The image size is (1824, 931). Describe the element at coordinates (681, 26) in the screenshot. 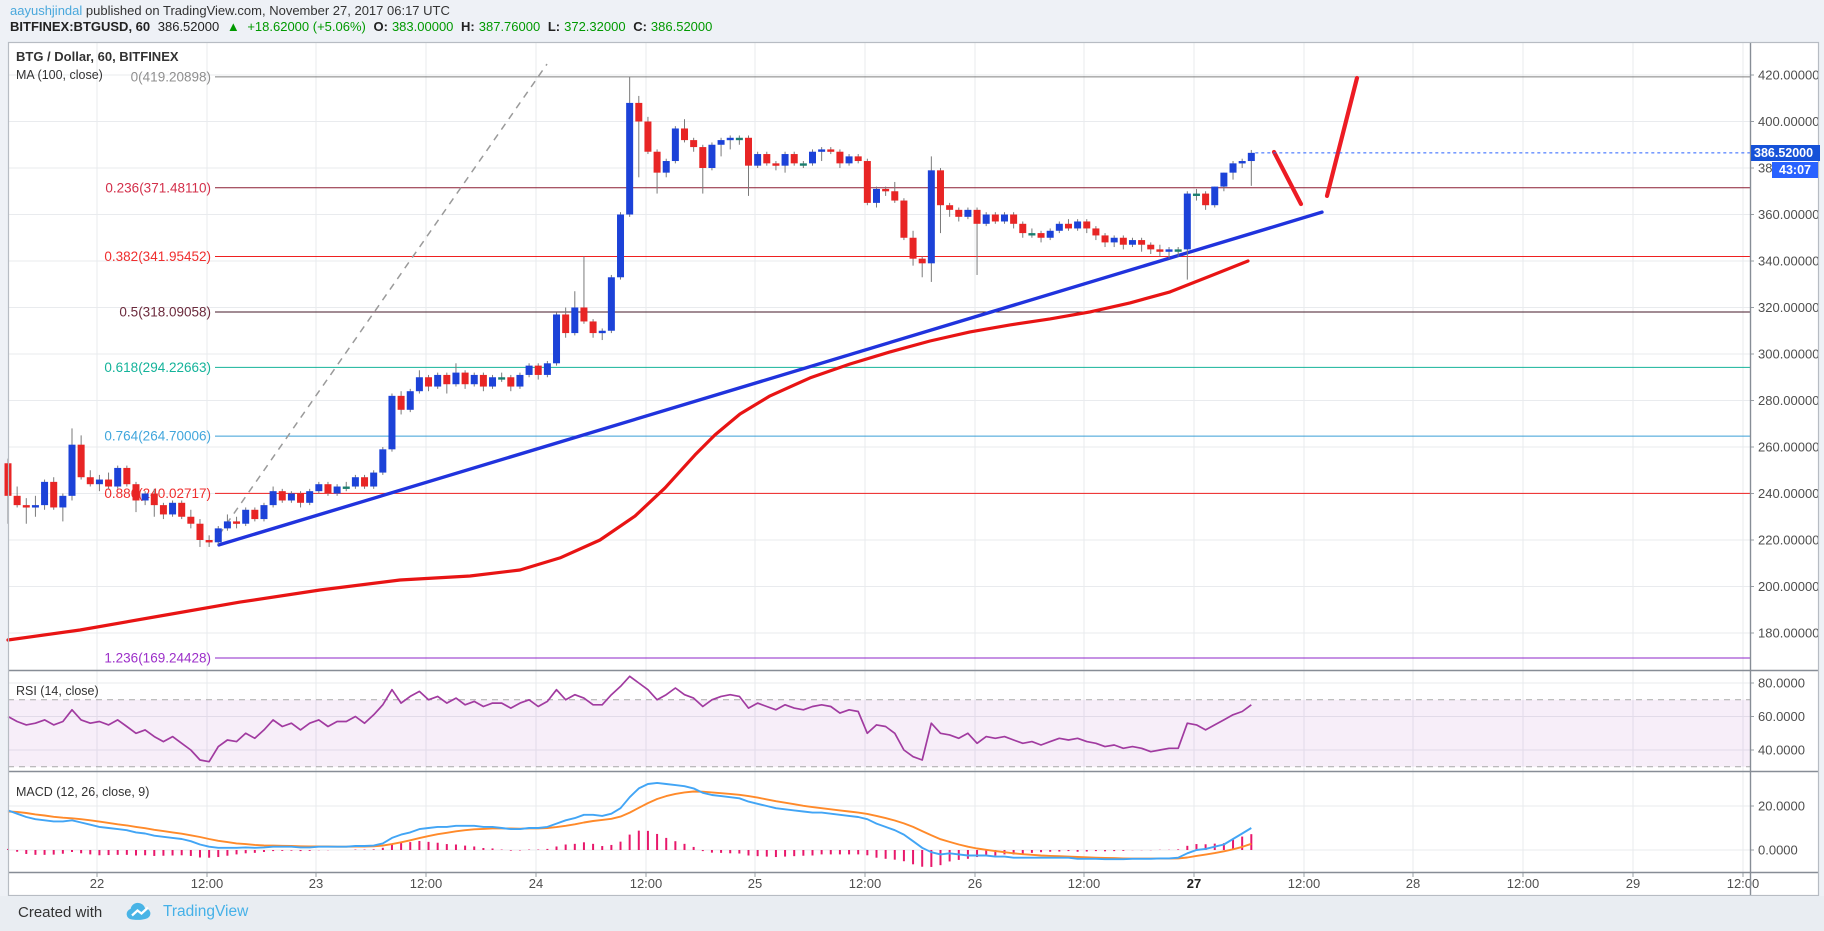

I see `close-value: 386.52000` at that location.